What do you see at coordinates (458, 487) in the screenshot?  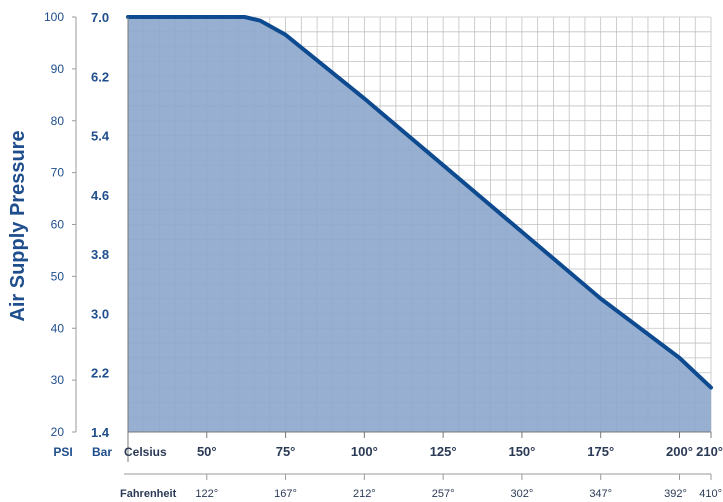 I see `fahrenheit-axis-ticks: 122° 167° 212° 257° 302° 347° 392° 410°` at bounding box center [458, 487].